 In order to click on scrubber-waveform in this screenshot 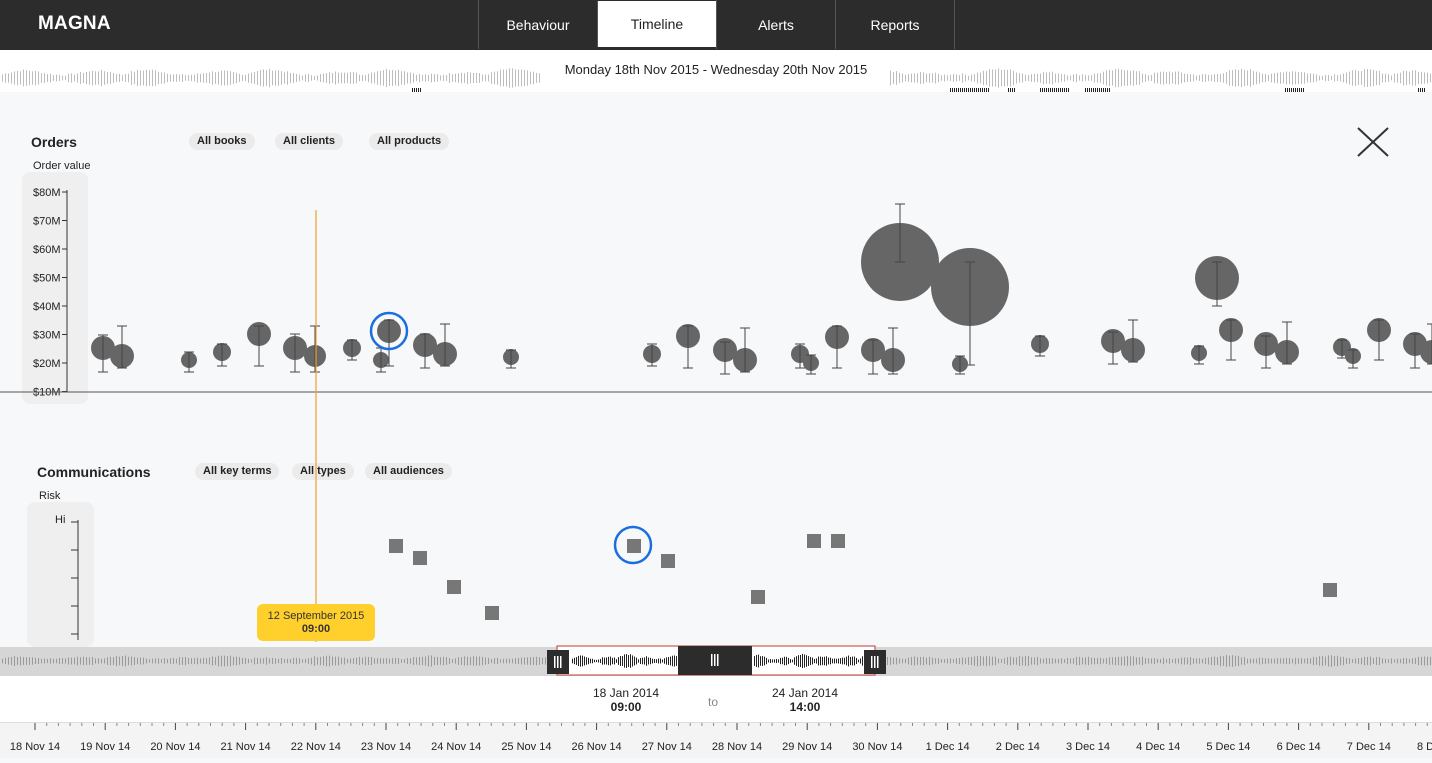, I will do `click(716, 661)`.